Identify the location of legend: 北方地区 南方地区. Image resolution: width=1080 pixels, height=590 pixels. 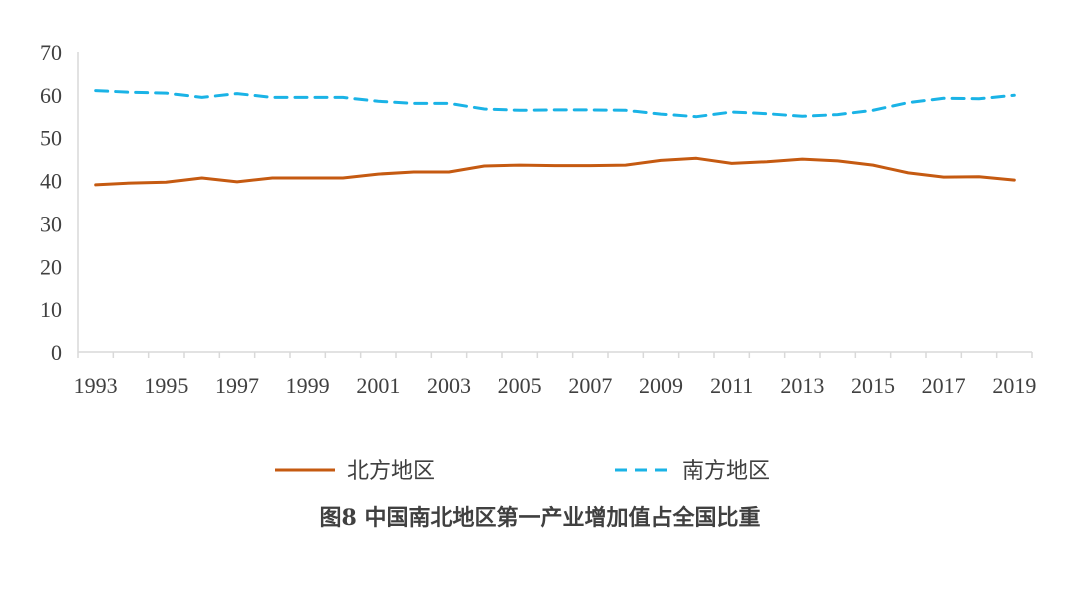
(522, 471).